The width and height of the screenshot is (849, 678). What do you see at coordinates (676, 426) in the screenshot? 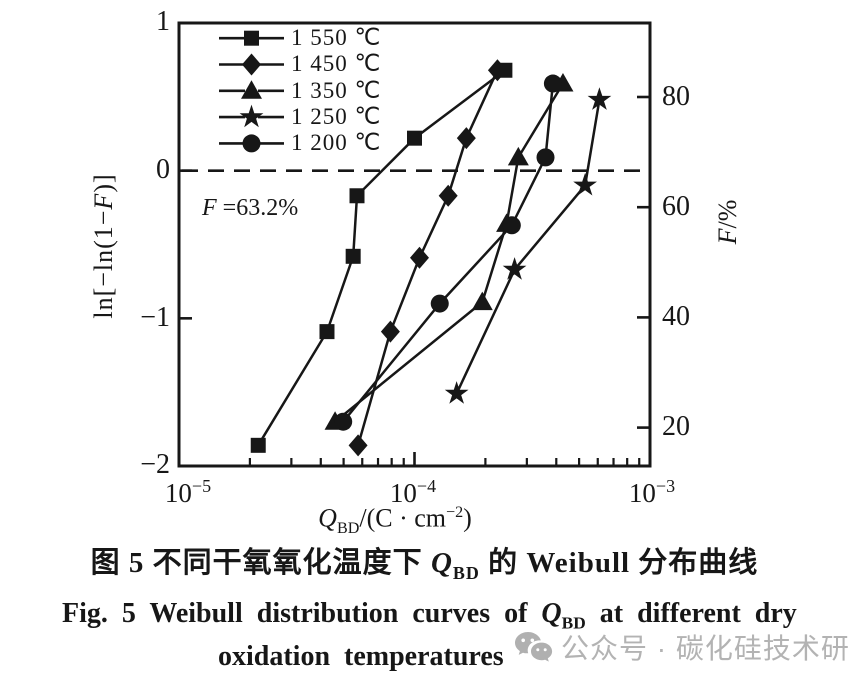
I see `f-tick-label-20: 20` at bounding box center [676, 426].